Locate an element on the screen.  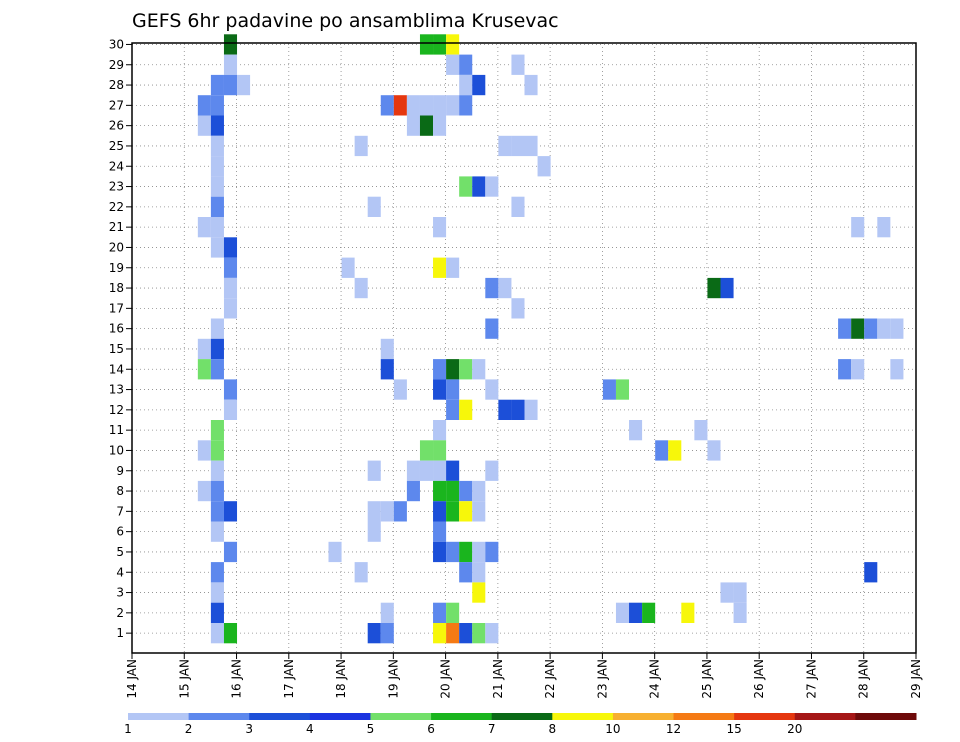
y-tick-label: 27 is located at coordinates (116, 105).